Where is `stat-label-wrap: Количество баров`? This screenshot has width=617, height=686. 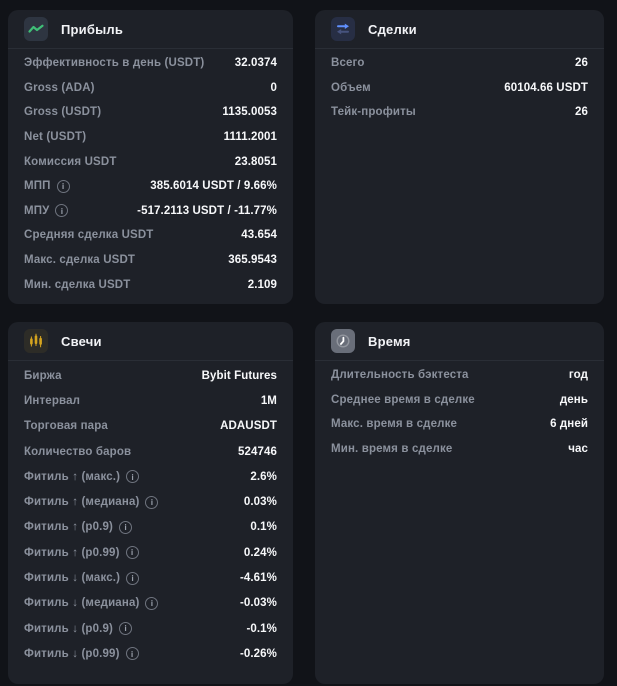
stat-label-wrap: Количество баров is located at coordinates (77, 452).